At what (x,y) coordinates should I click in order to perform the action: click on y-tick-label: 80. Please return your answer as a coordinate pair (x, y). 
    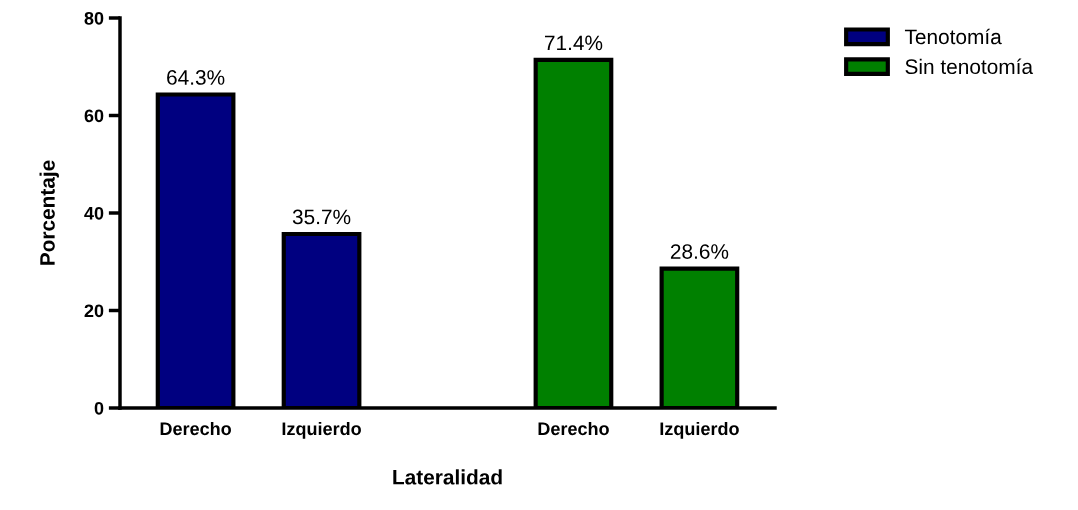
    Looking at the image, I should click on (94, 18).